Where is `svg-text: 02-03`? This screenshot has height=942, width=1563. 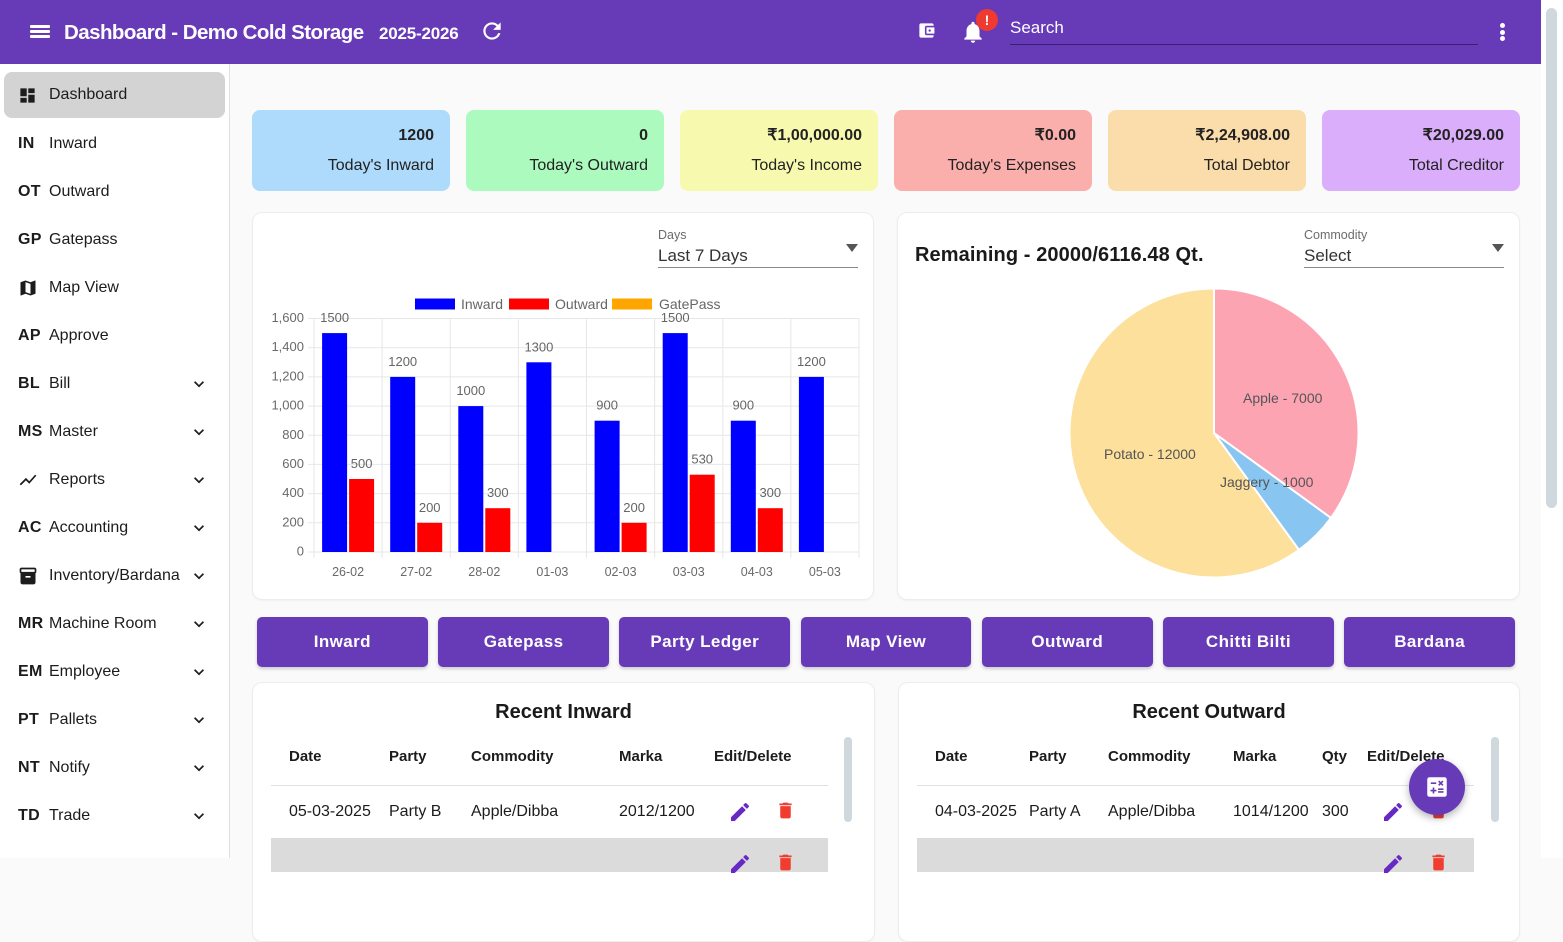
svg-text: 02-03 is located at coordinates (621, 572).